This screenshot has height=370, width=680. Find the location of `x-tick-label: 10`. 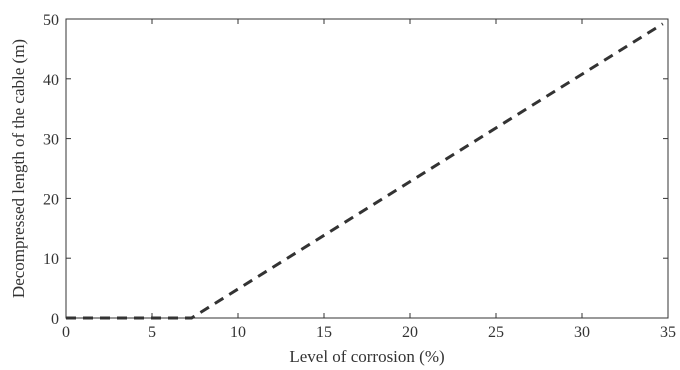

x-tick-label: 10 is located at coordinates (238, 332).